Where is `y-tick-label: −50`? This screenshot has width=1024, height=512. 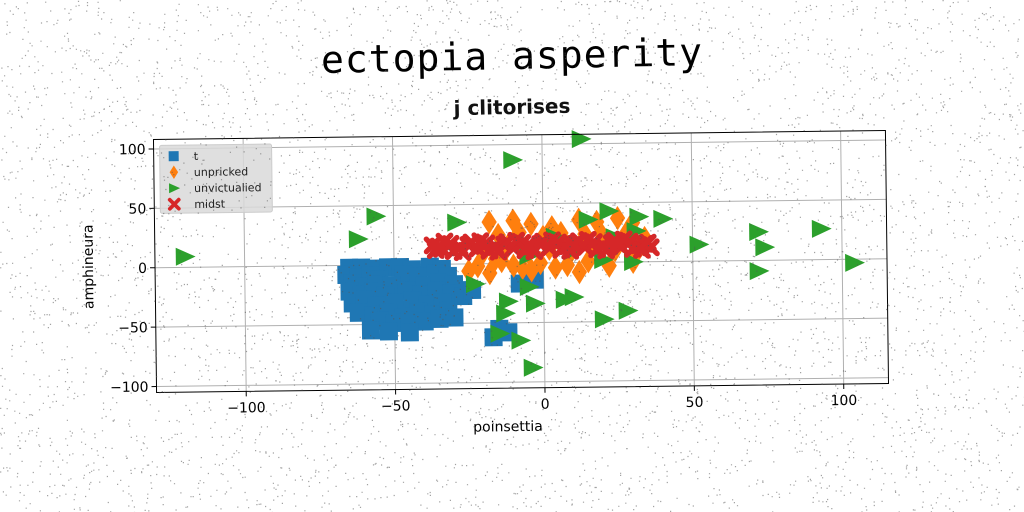
y-tick-label: −50 is located at coordinates (133, 328).